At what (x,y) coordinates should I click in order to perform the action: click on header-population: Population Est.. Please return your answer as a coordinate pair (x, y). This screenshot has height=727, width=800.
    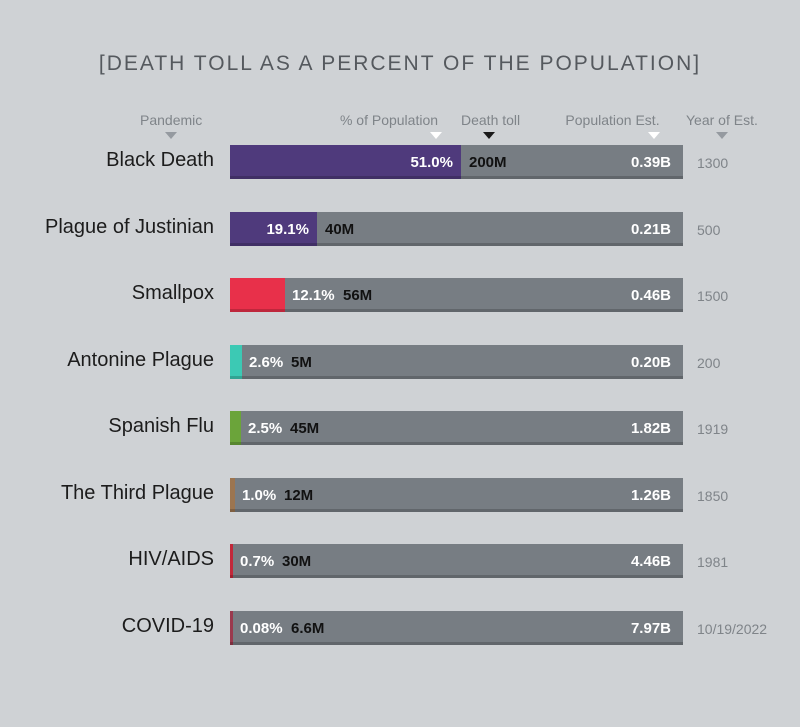
    Looking at the image, I should click on (612, 125).